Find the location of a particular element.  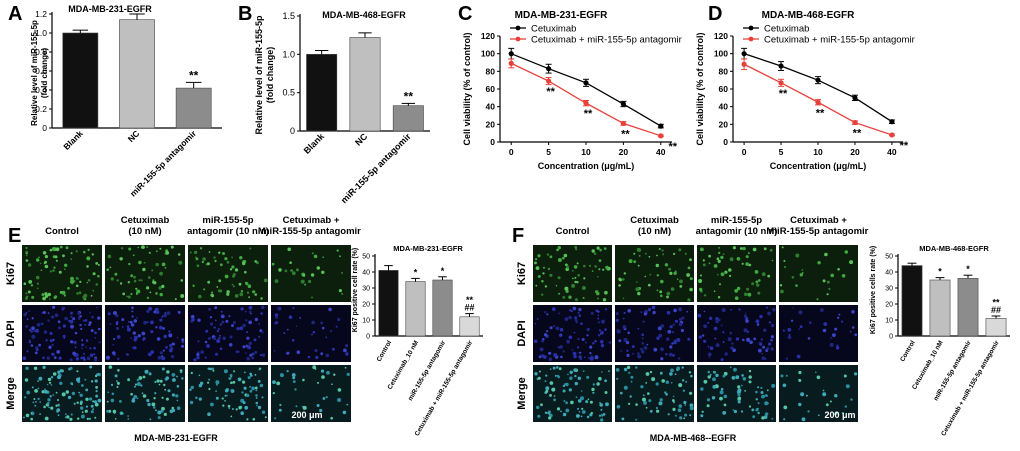

x-tick-label: 5 is located at coordinates (781, 152).